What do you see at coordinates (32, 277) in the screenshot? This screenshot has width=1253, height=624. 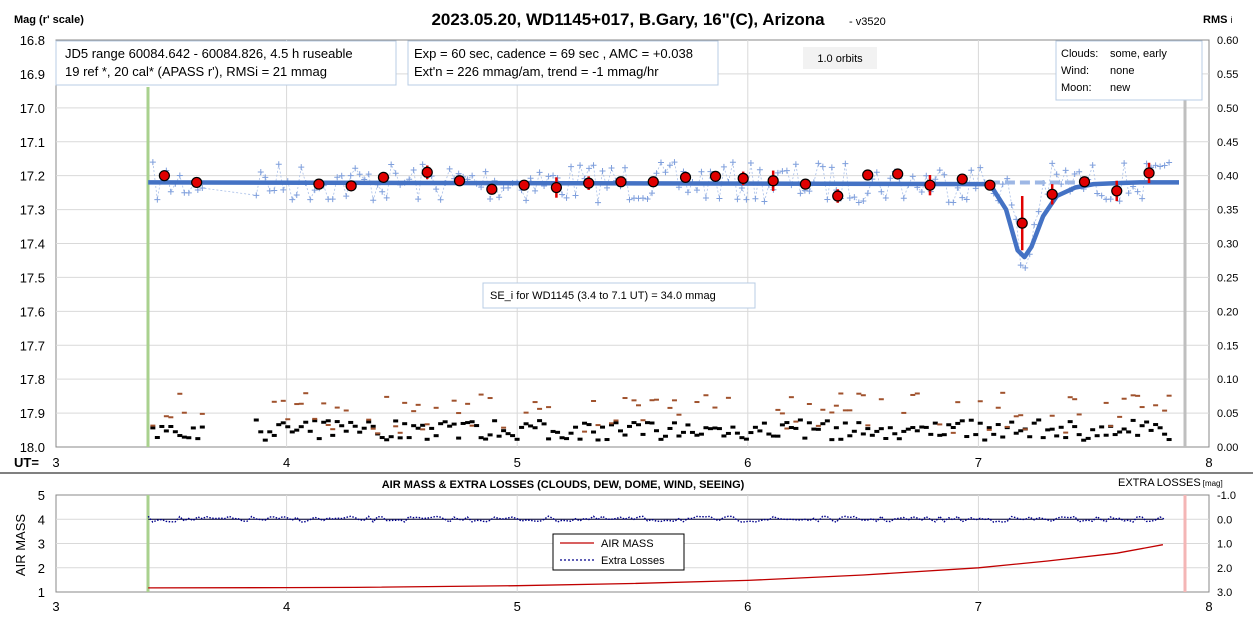 I see `y-tick-label: 17.5` at bounding box center [32, 277].